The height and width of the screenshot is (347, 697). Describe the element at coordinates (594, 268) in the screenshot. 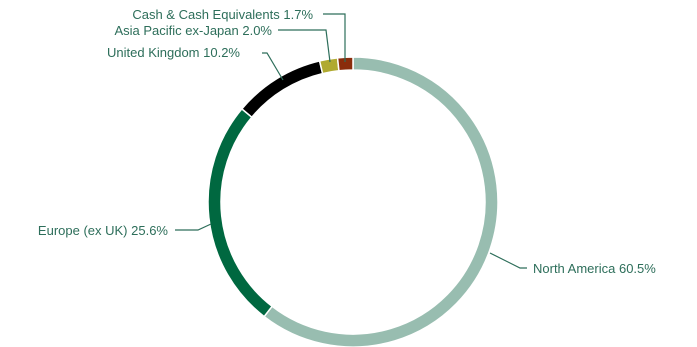

I see `label-north-america: North America 60.5%` at that location.